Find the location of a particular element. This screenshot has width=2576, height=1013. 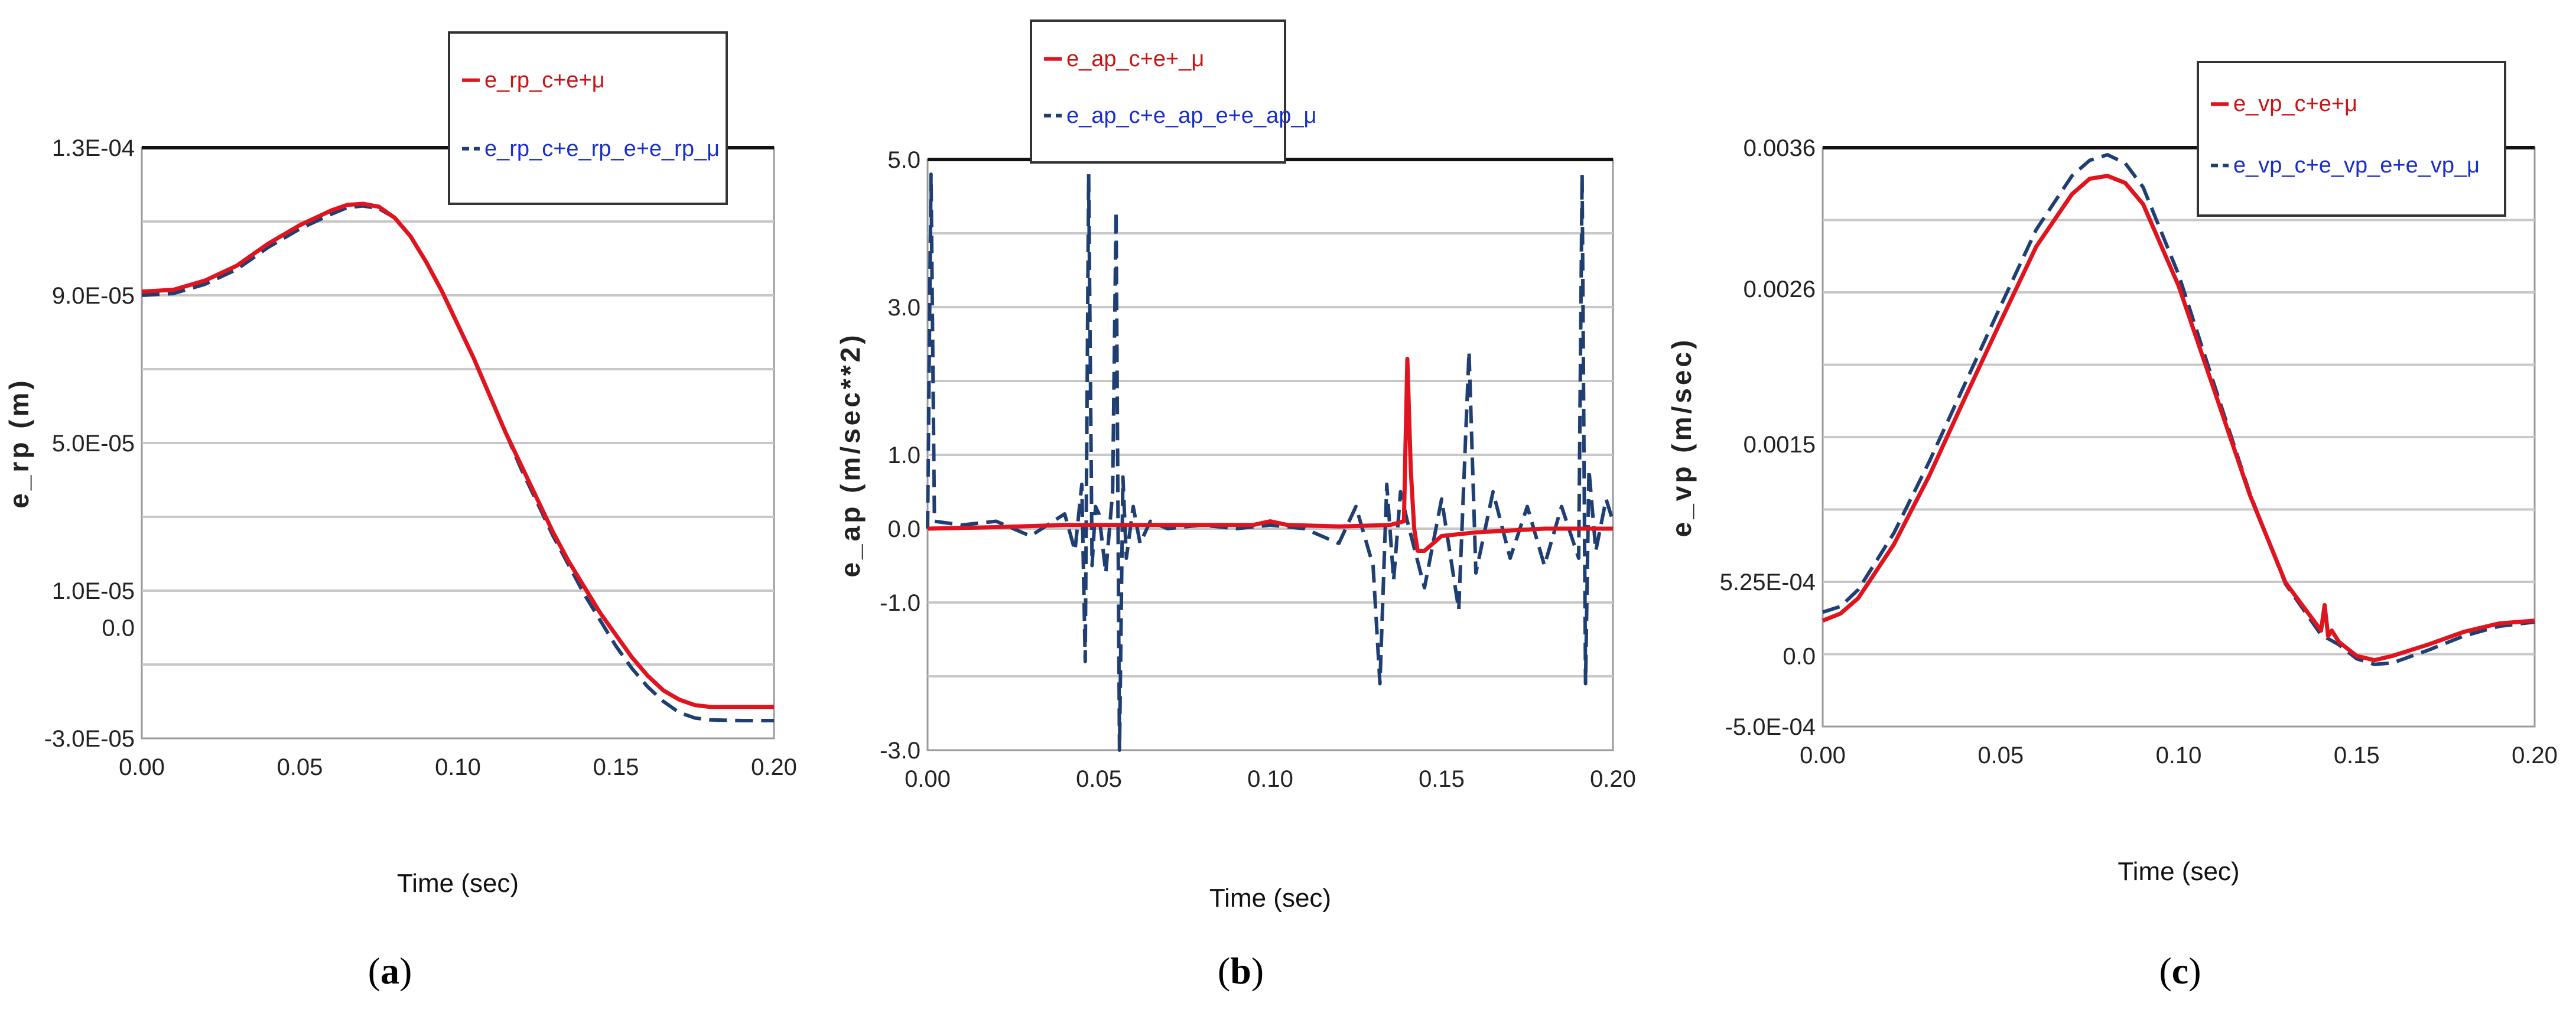

y-tick-label: 5.0 is located at coordinates (904, 160).